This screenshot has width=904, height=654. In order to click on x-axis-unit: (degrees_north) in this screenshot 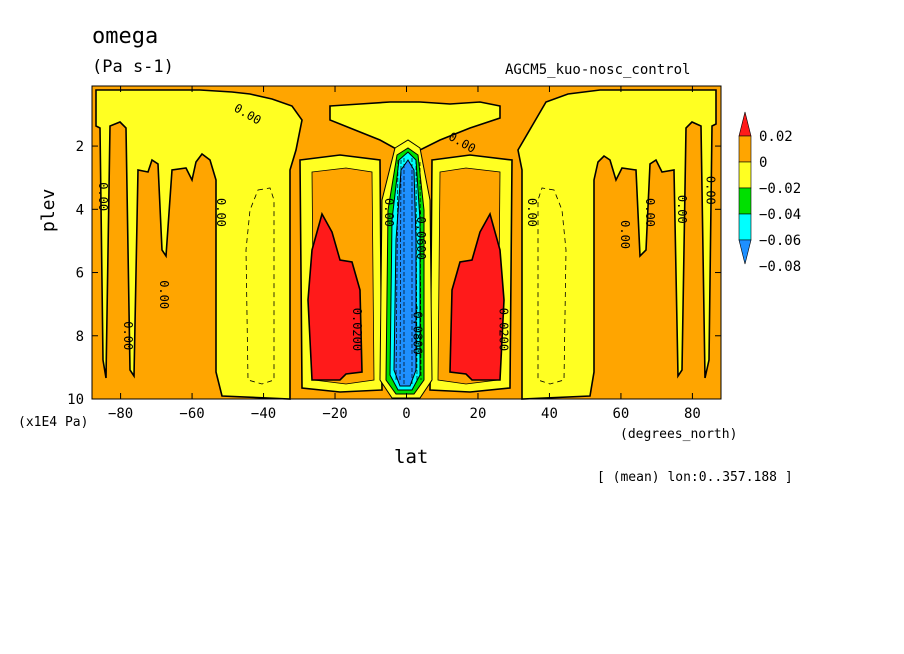, I will do `click(679, 434)`.